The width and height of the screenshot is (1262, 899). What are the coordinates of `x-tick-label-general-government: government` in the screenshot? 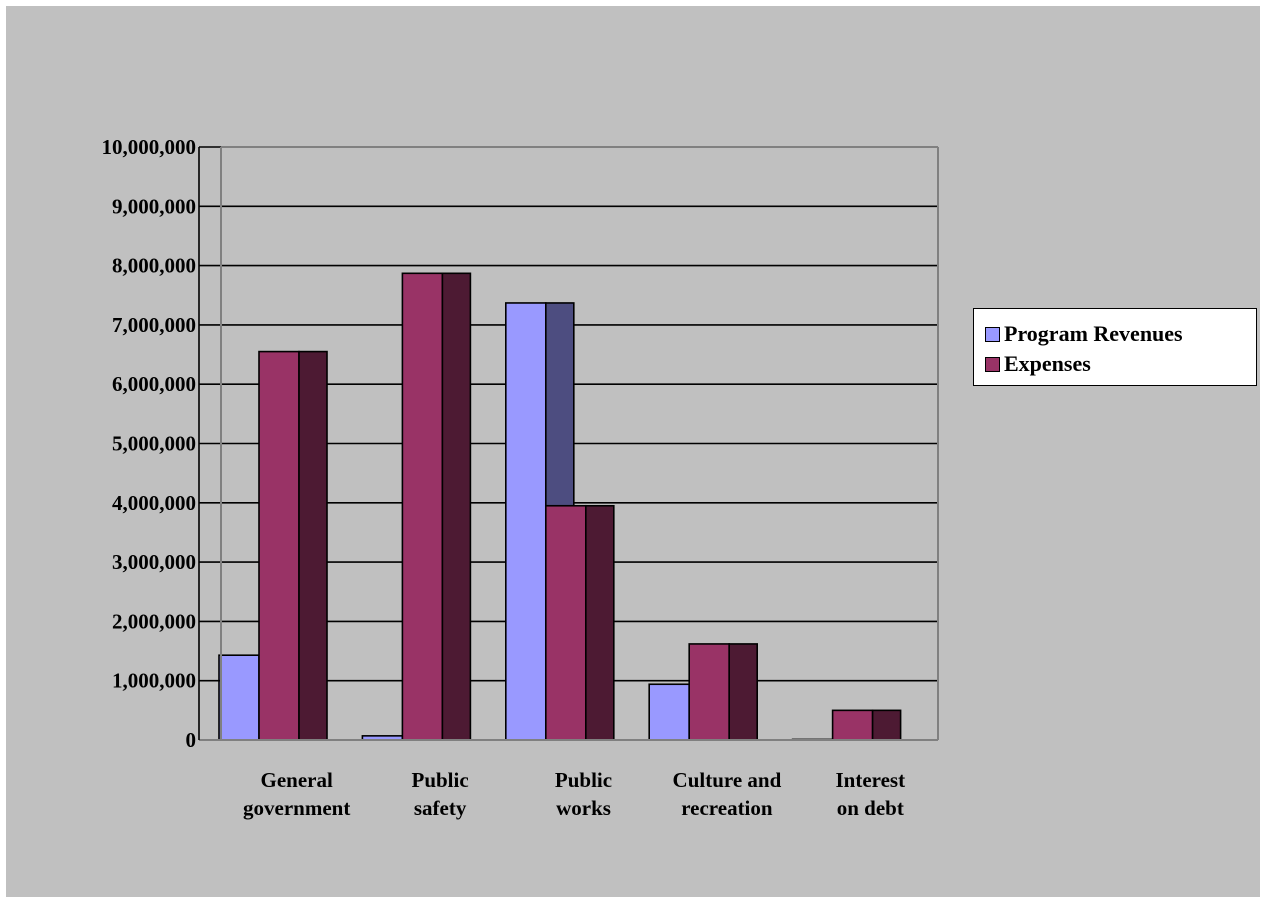 It's located at (296, 808).